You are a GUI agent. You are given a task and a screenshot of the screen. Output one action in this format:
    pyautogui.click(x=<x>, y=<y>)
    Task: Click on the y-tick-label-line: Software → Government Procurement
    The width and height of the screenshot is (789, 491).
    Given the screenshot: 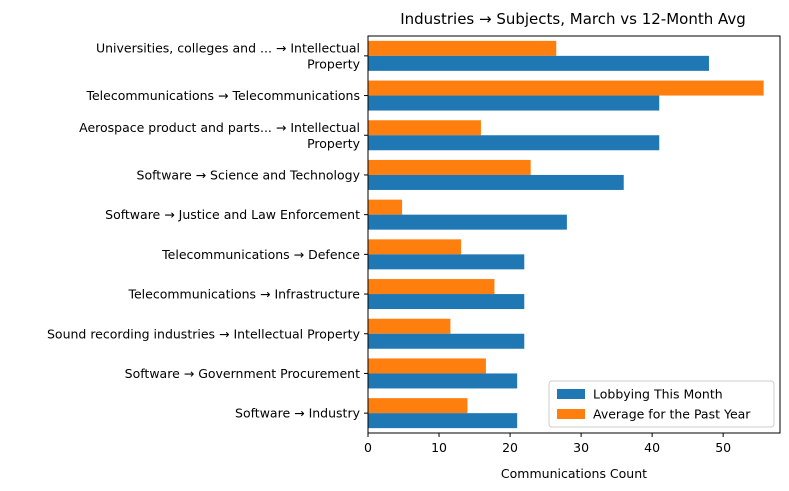 What is the action you would take?
    pyautogui.click(x=242, y=373)
    